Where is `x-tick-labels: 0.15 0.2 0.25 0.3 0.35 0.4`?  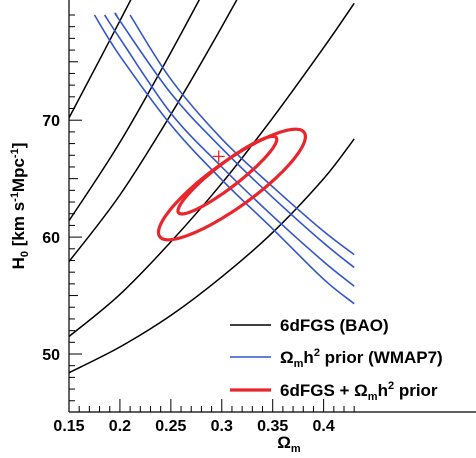
x-tick-labels: 0.15 0.2 0.25 0.3 0.35 0.4 is located at coordinates (193, 426).